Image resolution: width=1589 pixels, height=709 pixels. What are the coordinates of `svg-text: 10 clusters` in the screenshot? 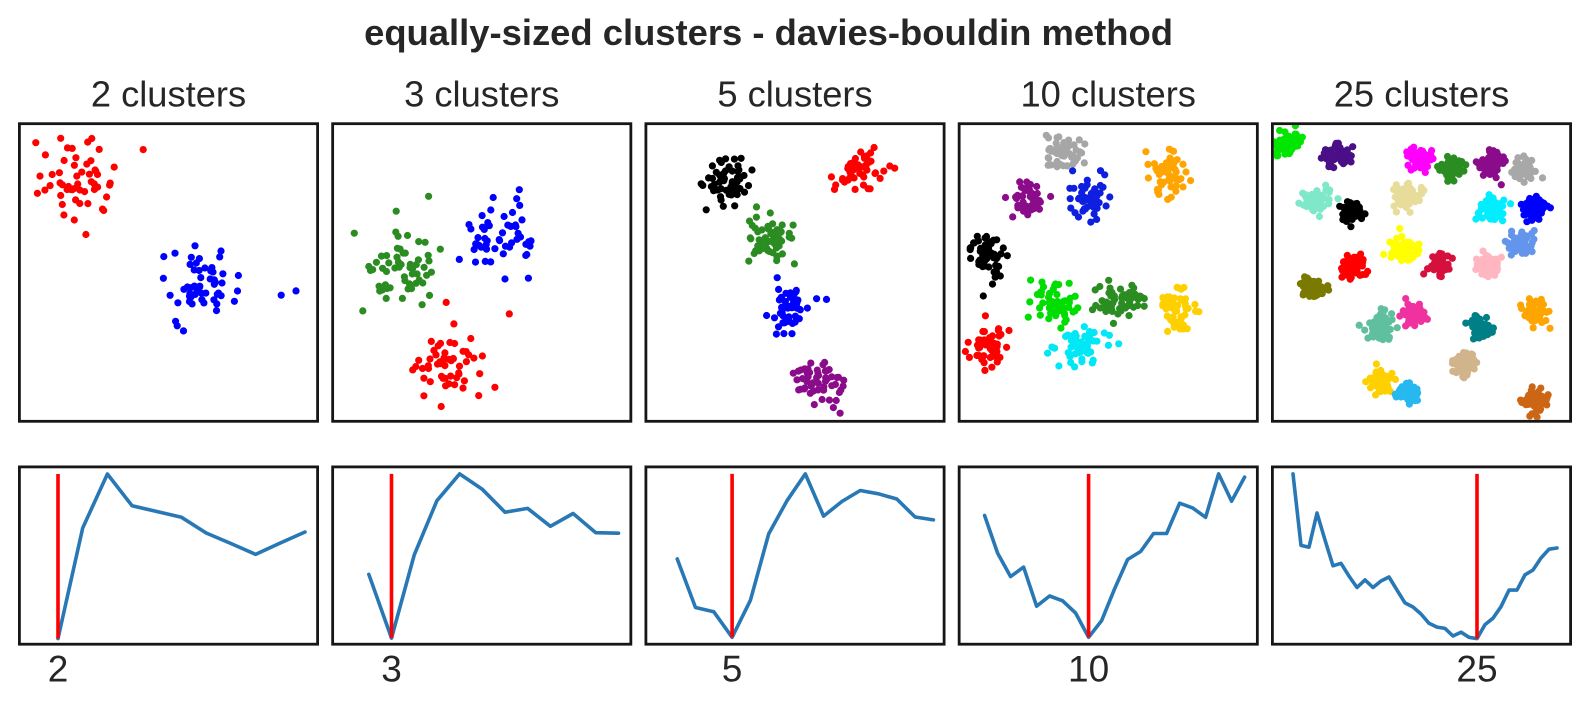 It's located at (1108, 94).